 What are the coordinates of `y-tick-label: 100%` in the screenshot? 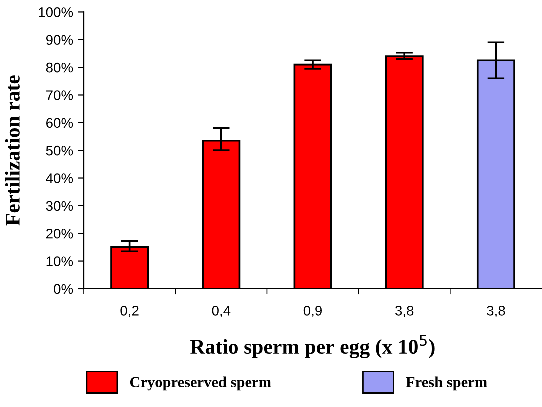 It's located at (56, 13).